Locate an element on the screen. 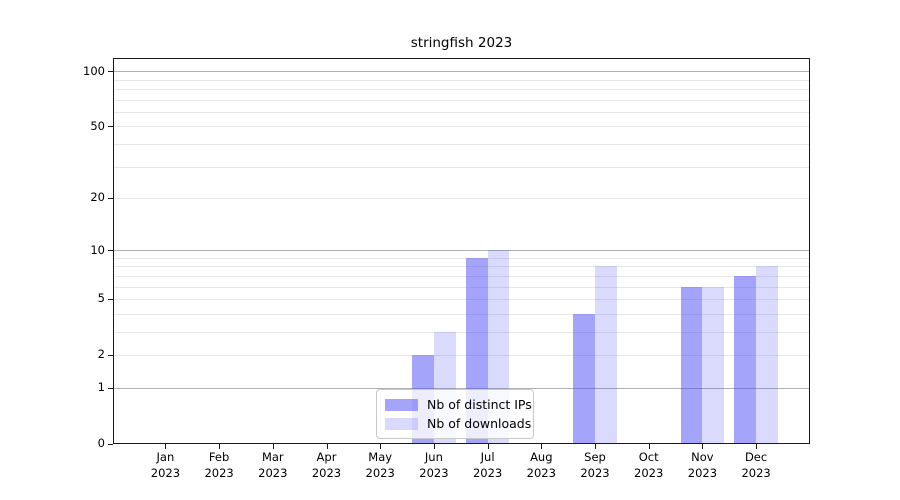  y-tick-label: 0 is located at coordinates (101, 443).